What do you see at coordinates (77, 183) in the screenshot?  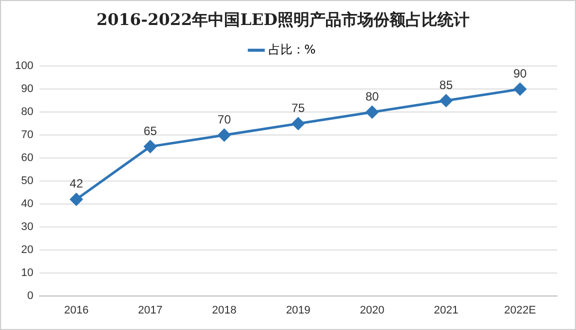 I see `data-label: 42` at bounding box center [77, 183].